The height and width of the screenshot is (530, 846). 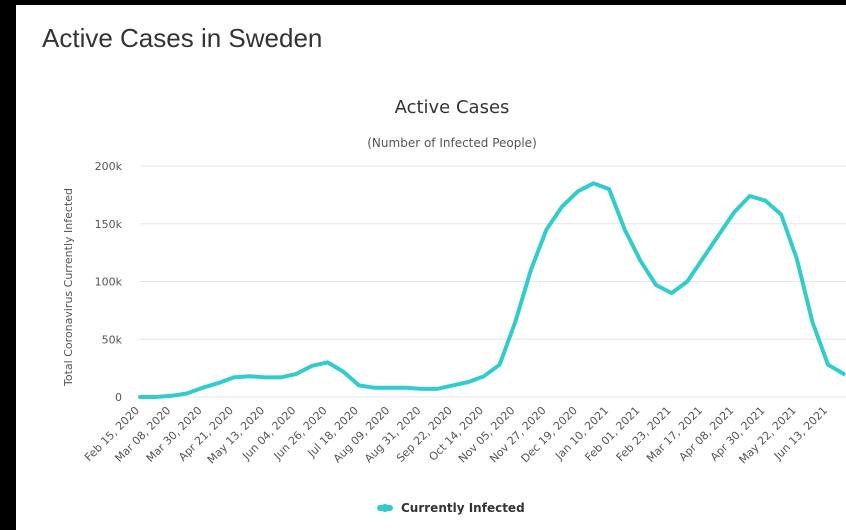 I want to click on legend-label-currently-infected: Currently Infected, so click(x=463, y=508).